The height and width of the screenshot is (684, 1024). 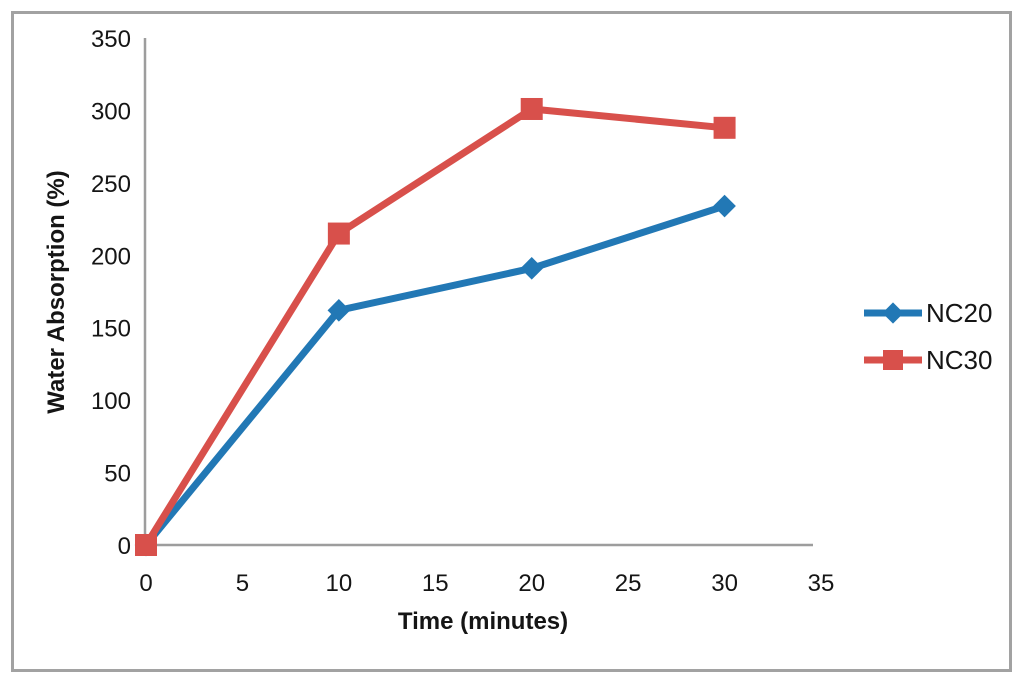 I want to click on legend-label-nc20: NC20, so click(x=959, y=313).